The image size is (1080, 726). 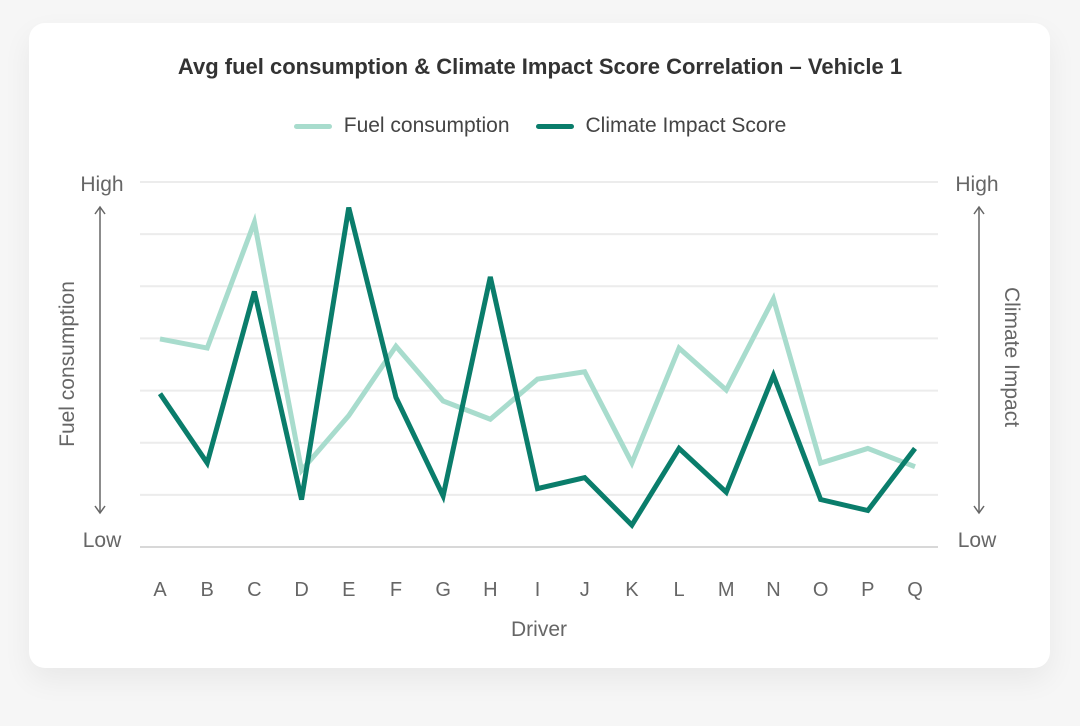 I want to click on x-tick-label: L, so click(x=679, y=590).